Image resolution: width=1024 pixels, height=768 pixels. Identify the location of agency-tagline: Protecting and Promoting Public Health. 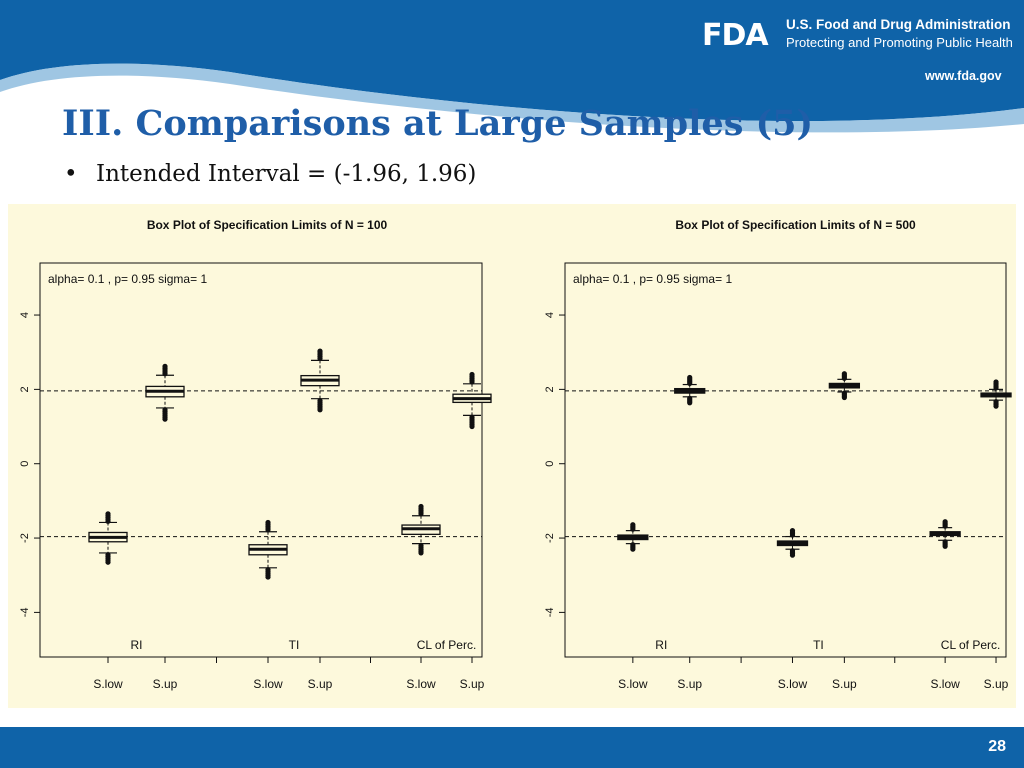
(899, 42).